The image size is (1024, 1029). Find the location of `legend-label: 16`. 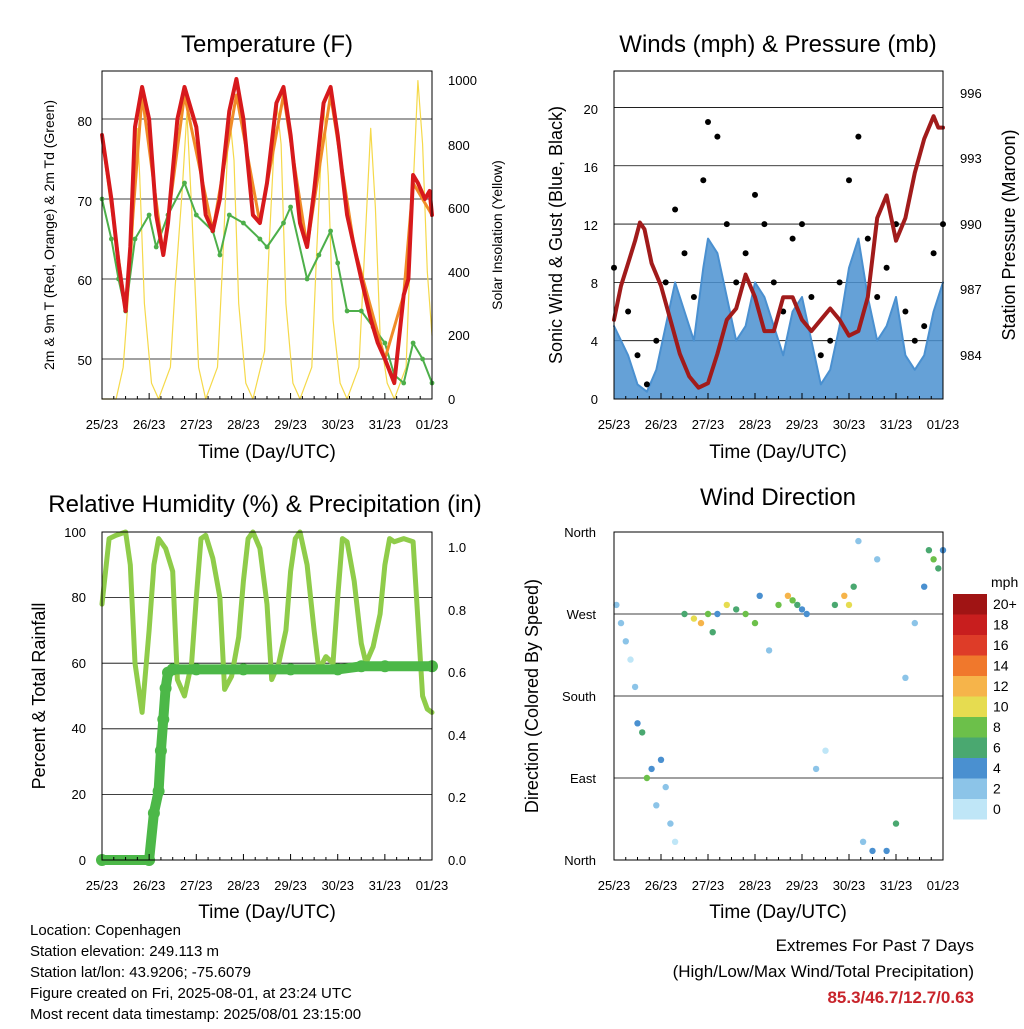

legend-label: 16 is located at coordinates (1001, 645).